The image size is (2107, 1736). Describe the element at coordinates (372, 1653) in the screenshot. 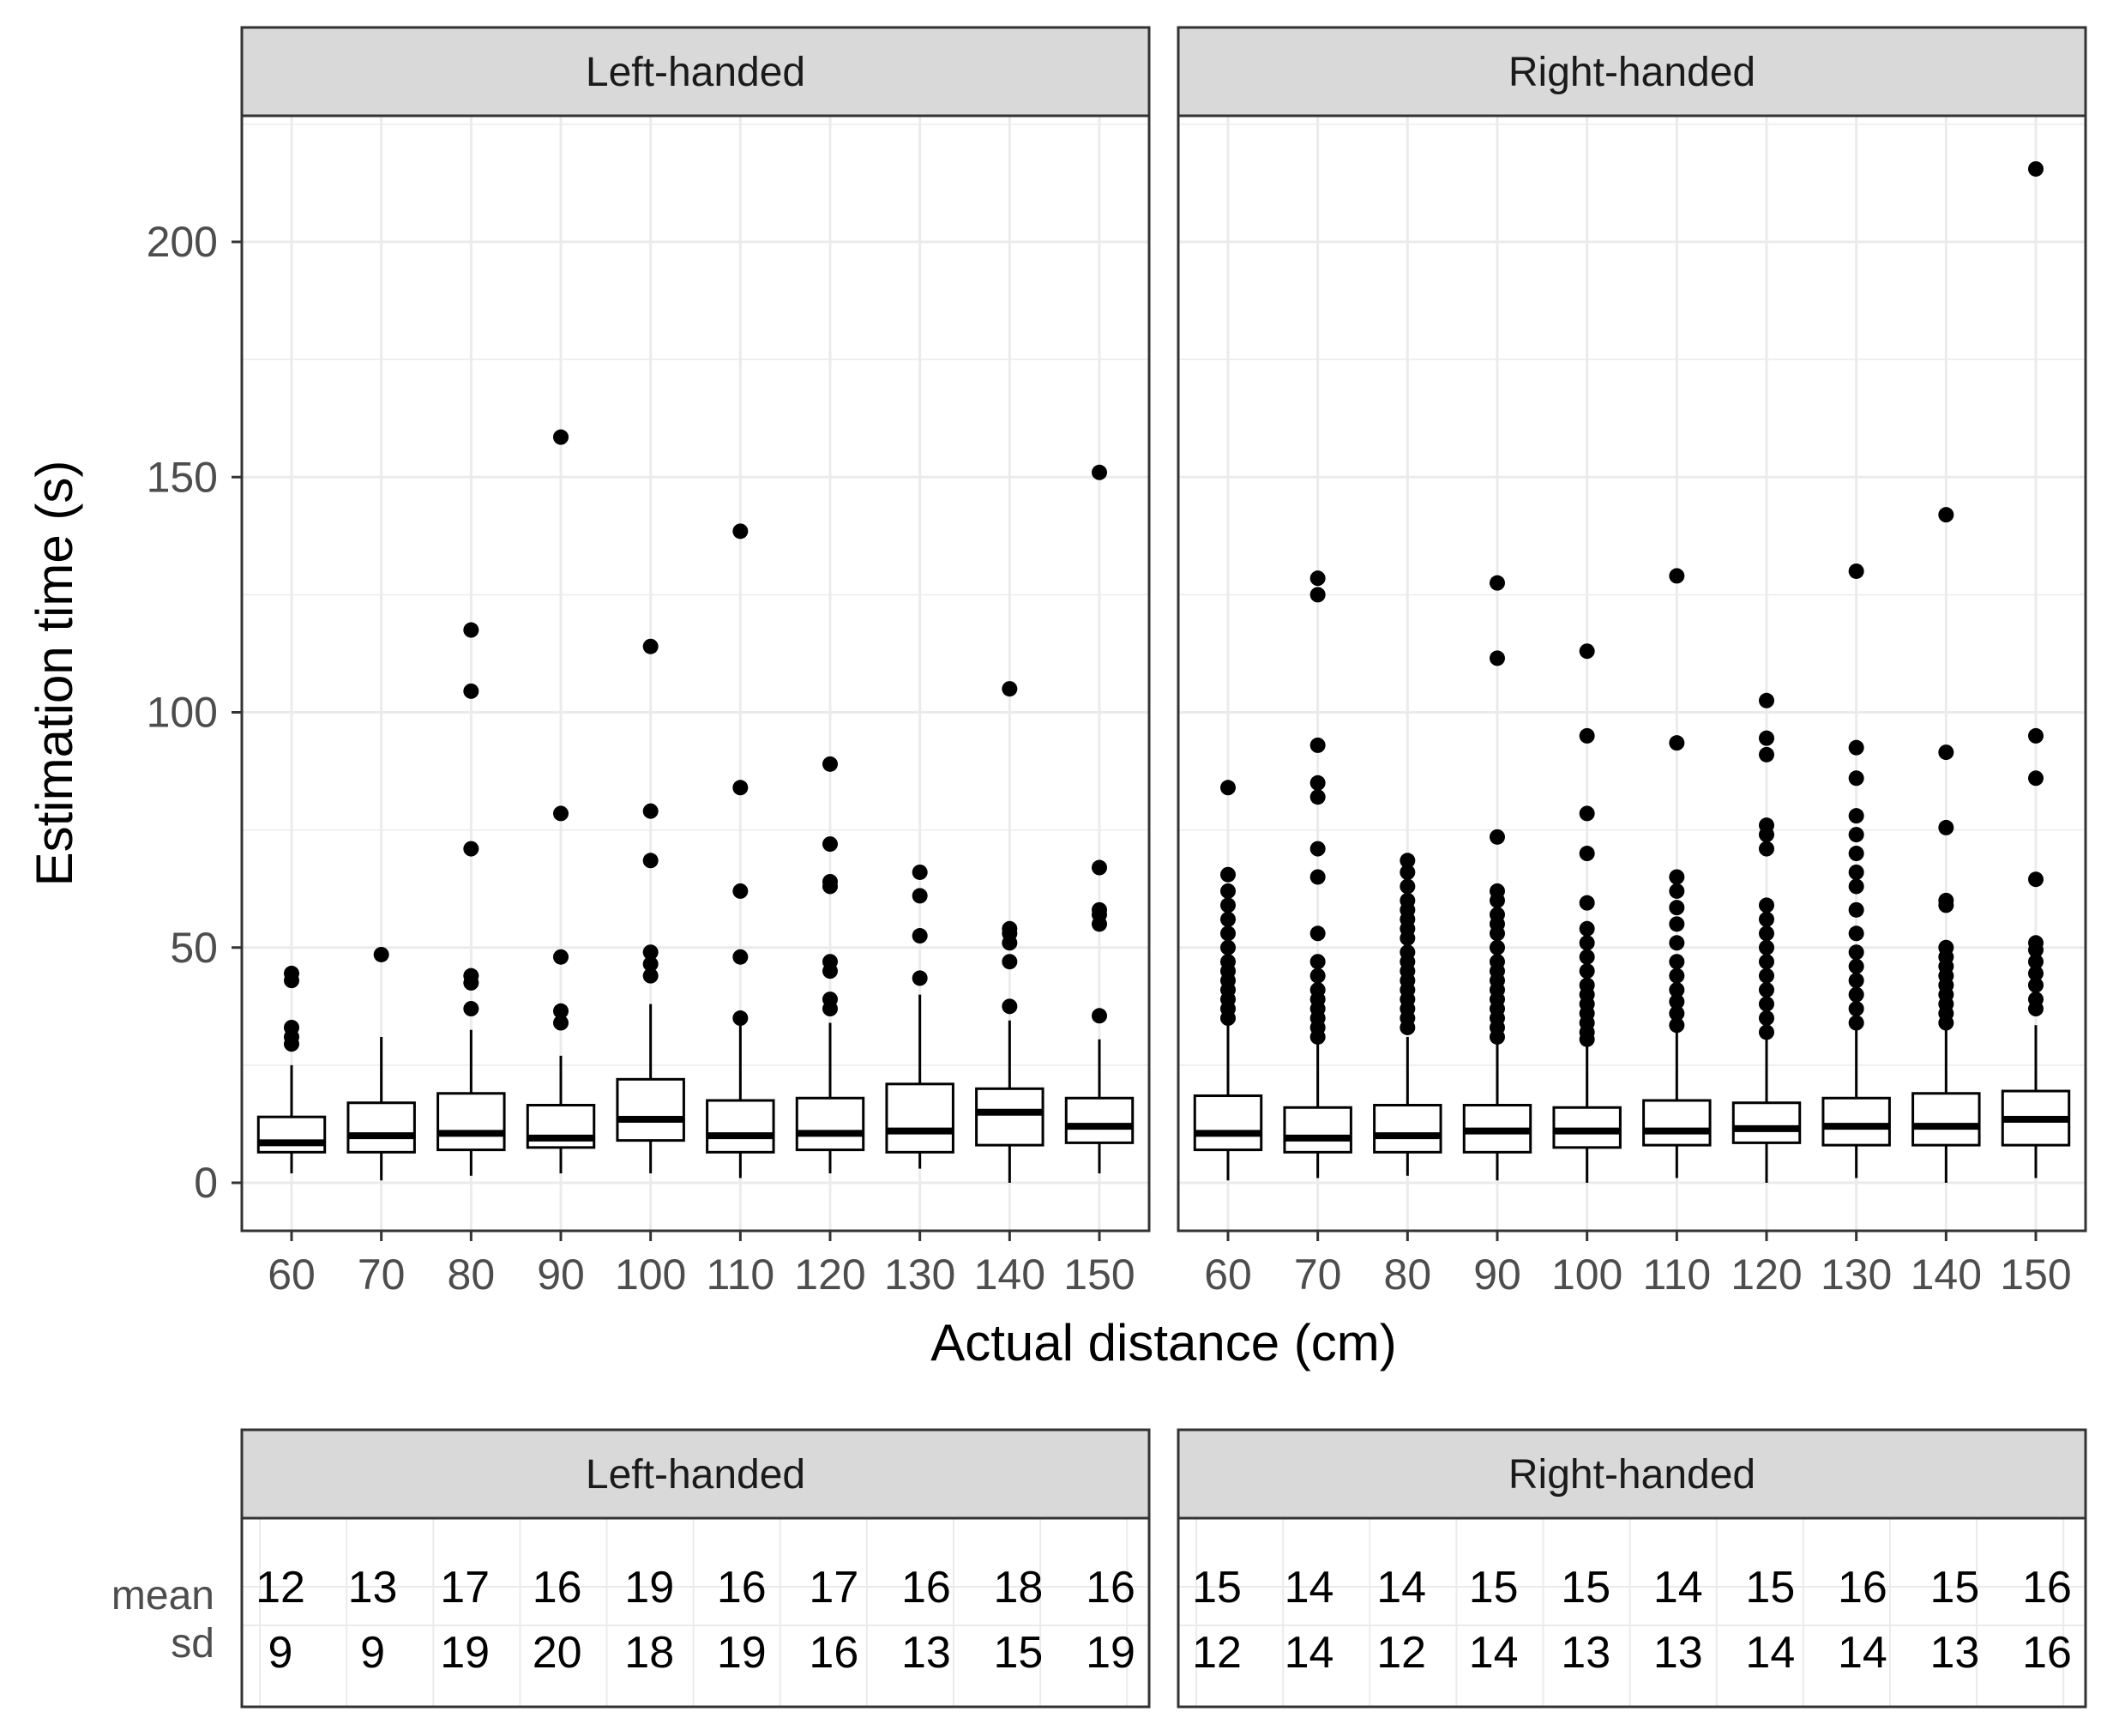

I see `table-cell-sd: 9` at that location.